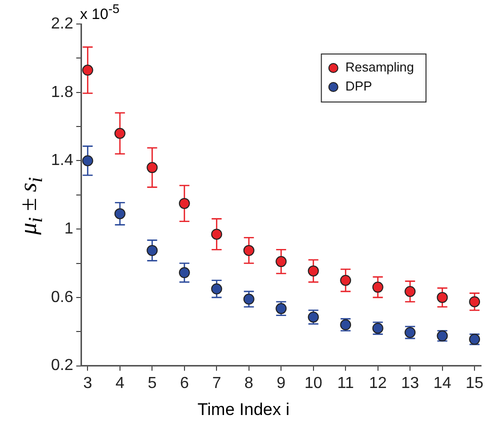 The width and height of the screenshot is (487, 426). What do you see at coordinates (119, 383) in the screenshot?
I see `x-tick-label: 4` at bounding box center [119, 383].